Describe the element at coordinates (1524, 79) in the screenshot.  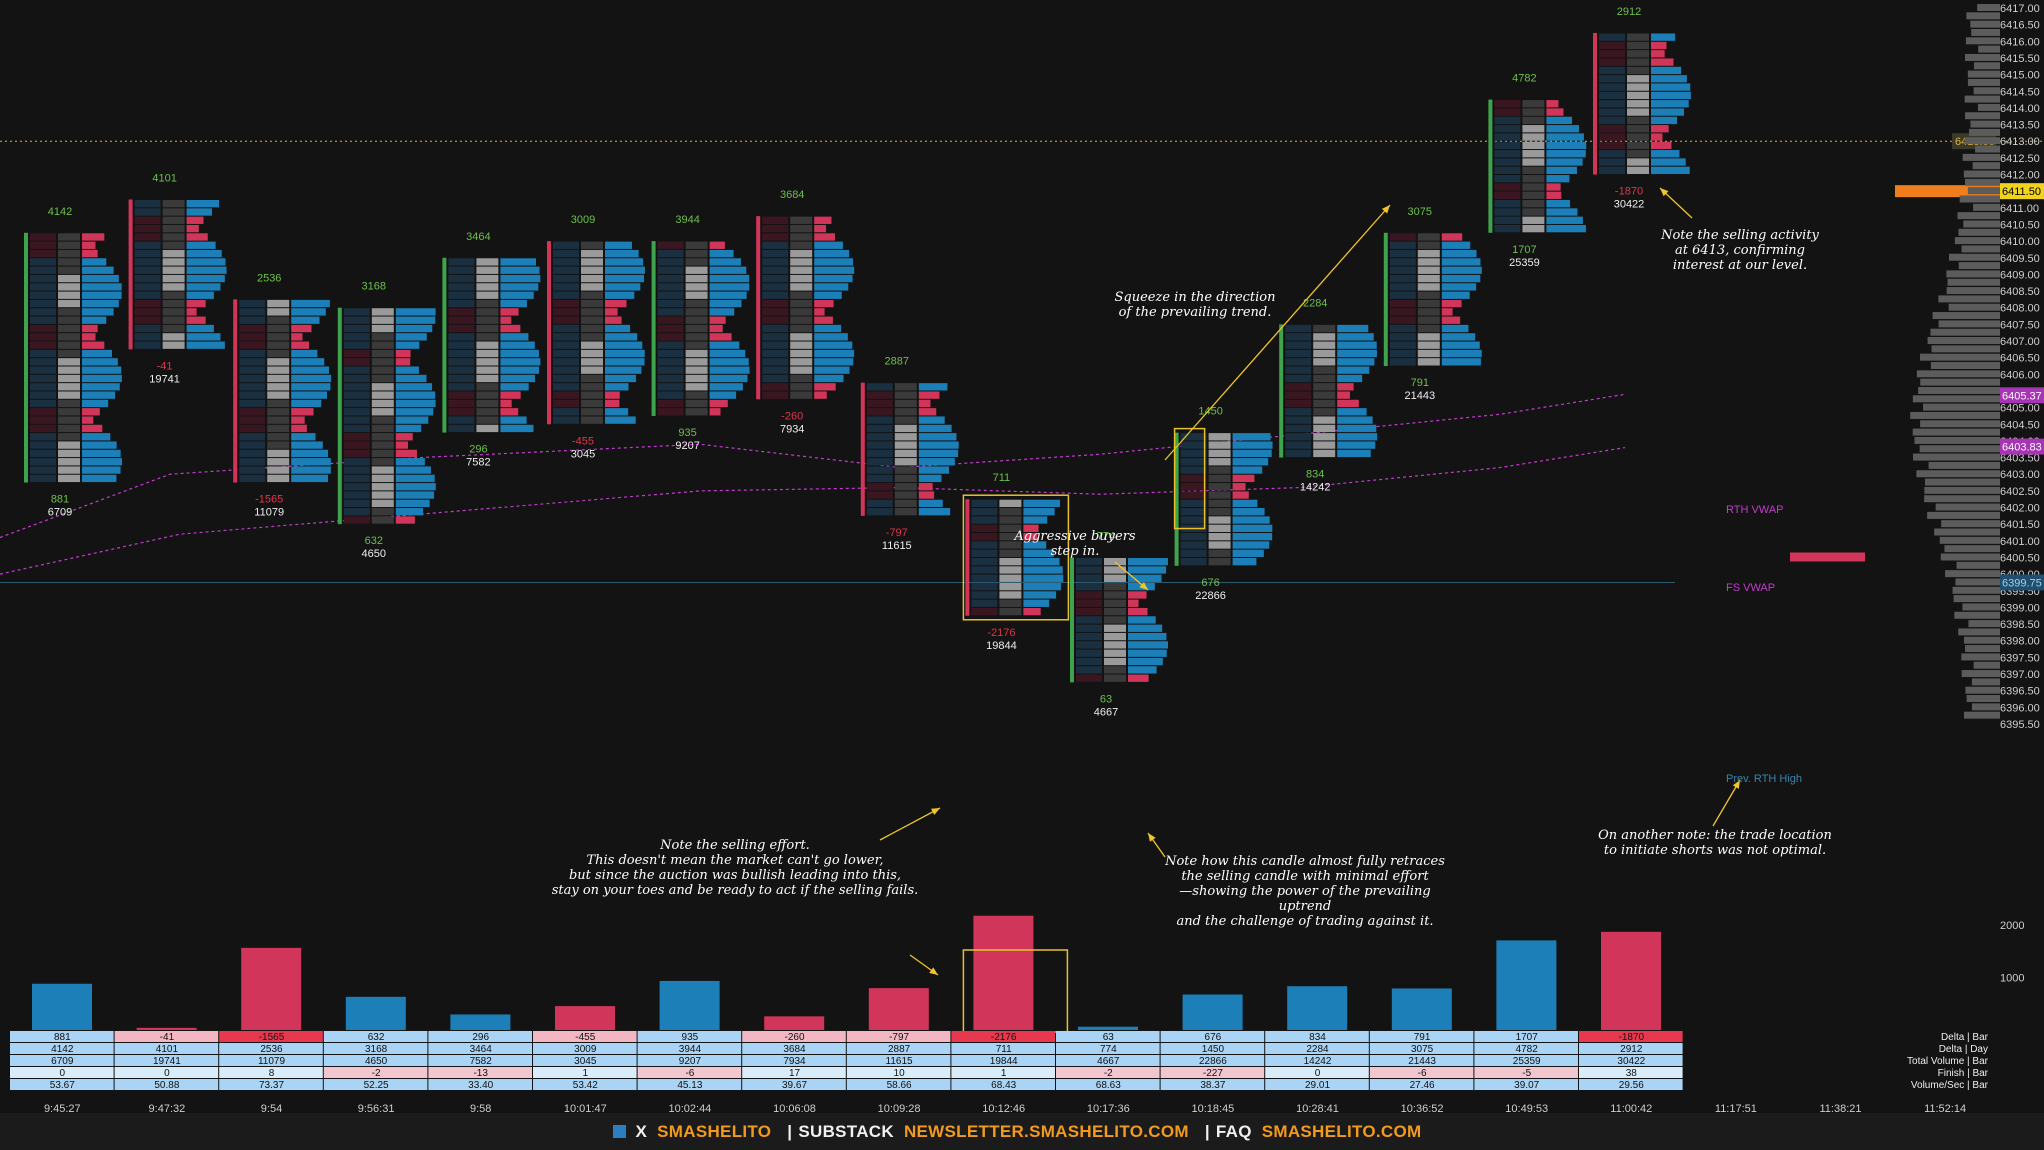
I see `delta-day-label: 4782` at that location.